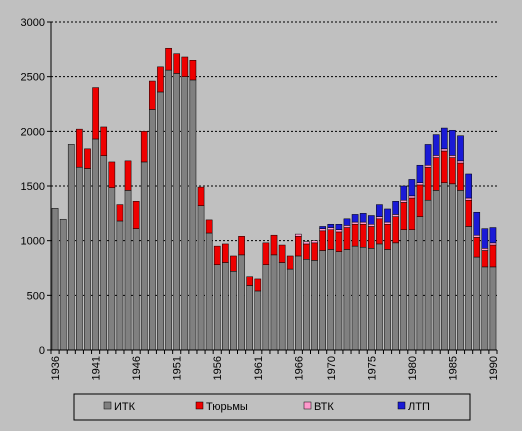 This screenshot has height=431, width=522. Describe the element at coordinates (372, 368) in the screenshot. I see `x-tick-label: 1975` at that location.